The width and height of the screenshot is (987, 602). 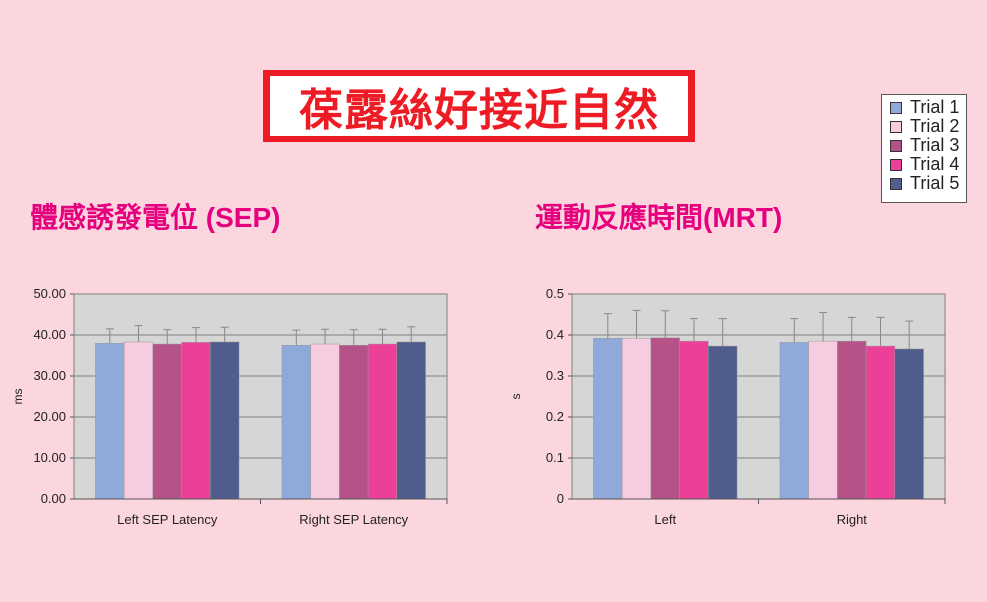 What do you see at coordinates (555, 334) in the screenshot?
I see `mrt-y-tick-label: 0.4` at bounding box center [555, 334].